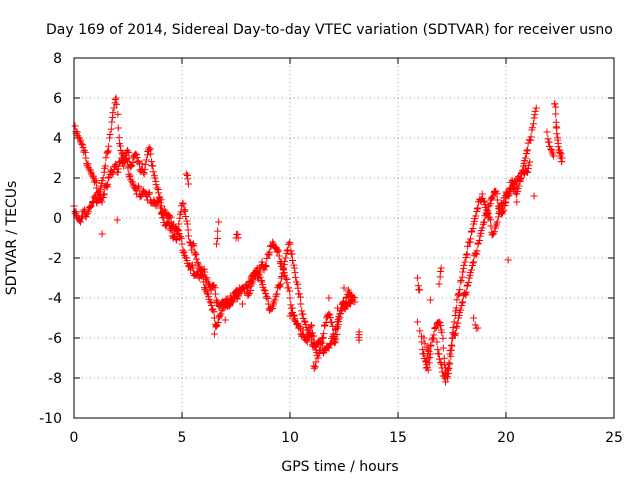 Image resolution: width=640 pixels, height=480 pixels. Describe the element at coordinates (339, 467) in the screenshot. I see `x-axis-label: GPS time / hours` at that location.